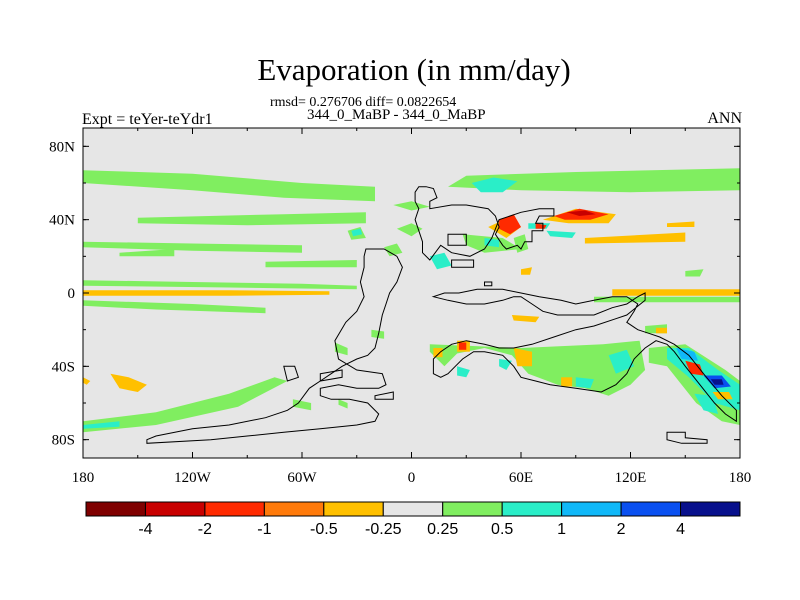 This screenshot has width=800, height=600. I want to click on colorbar-label: -0.25, so click(383, 529).